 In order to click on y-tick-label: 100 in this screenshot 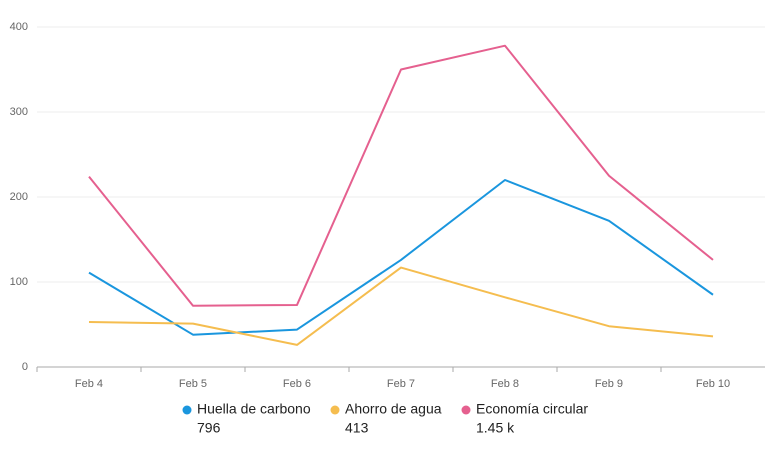, I will do `click(19, 282)`.